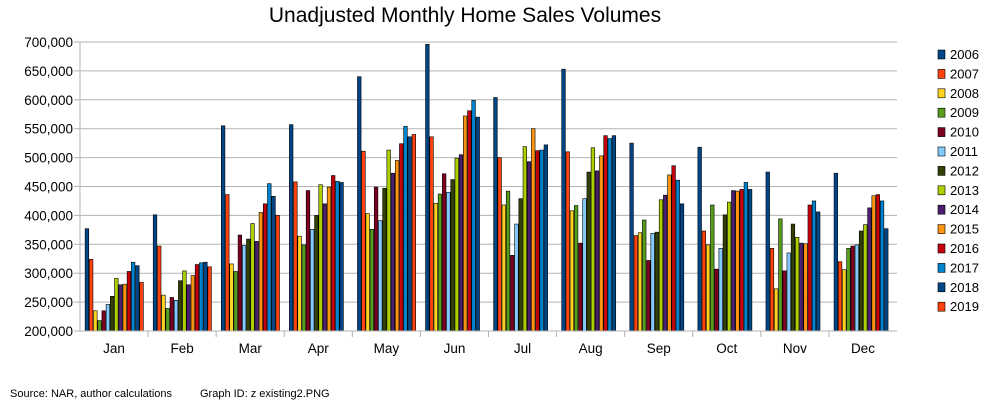  Describe the element at coordinates (780, 275) in the screenshot. I see `bar-2009-Nov` at that location.